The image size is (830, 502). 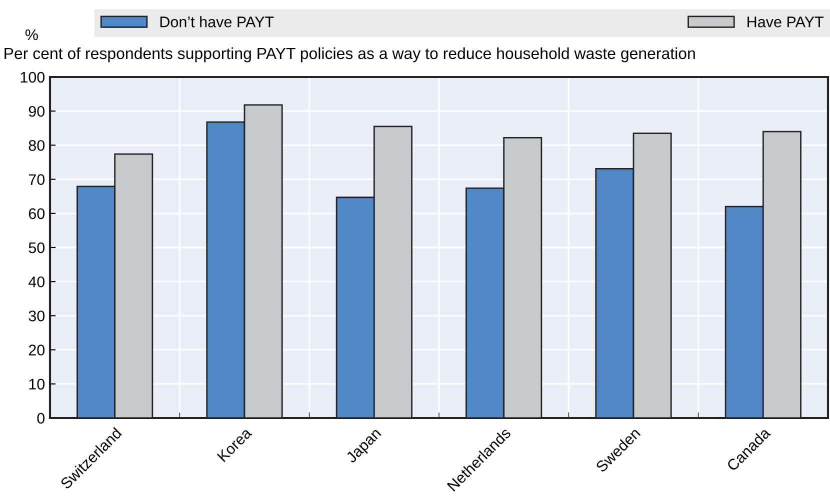 I want to click on y-tick-label: 40, so click(x=36, y=282).